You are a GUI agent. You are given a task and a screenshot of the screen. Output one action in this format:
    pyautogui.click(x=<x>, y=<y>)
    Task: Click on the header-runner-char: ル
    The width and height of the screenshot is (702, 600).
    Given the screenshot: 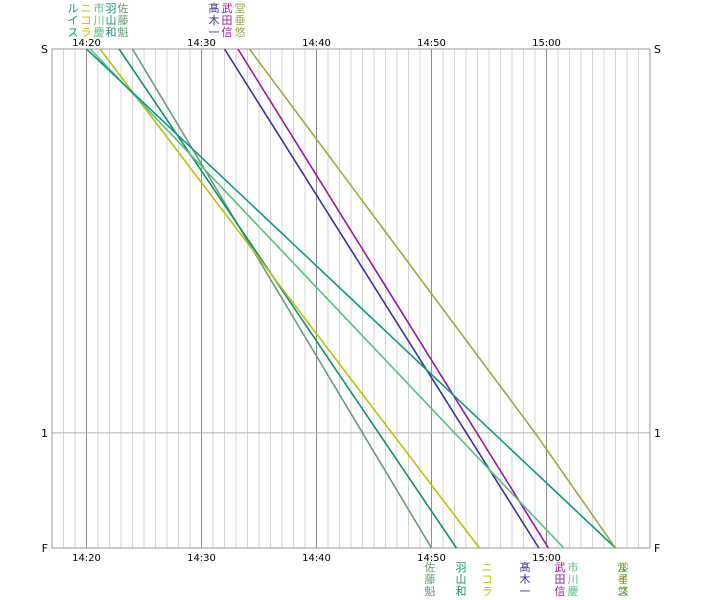 What is the action you would take?
    pyautogui.click(x=73, y=8)
    